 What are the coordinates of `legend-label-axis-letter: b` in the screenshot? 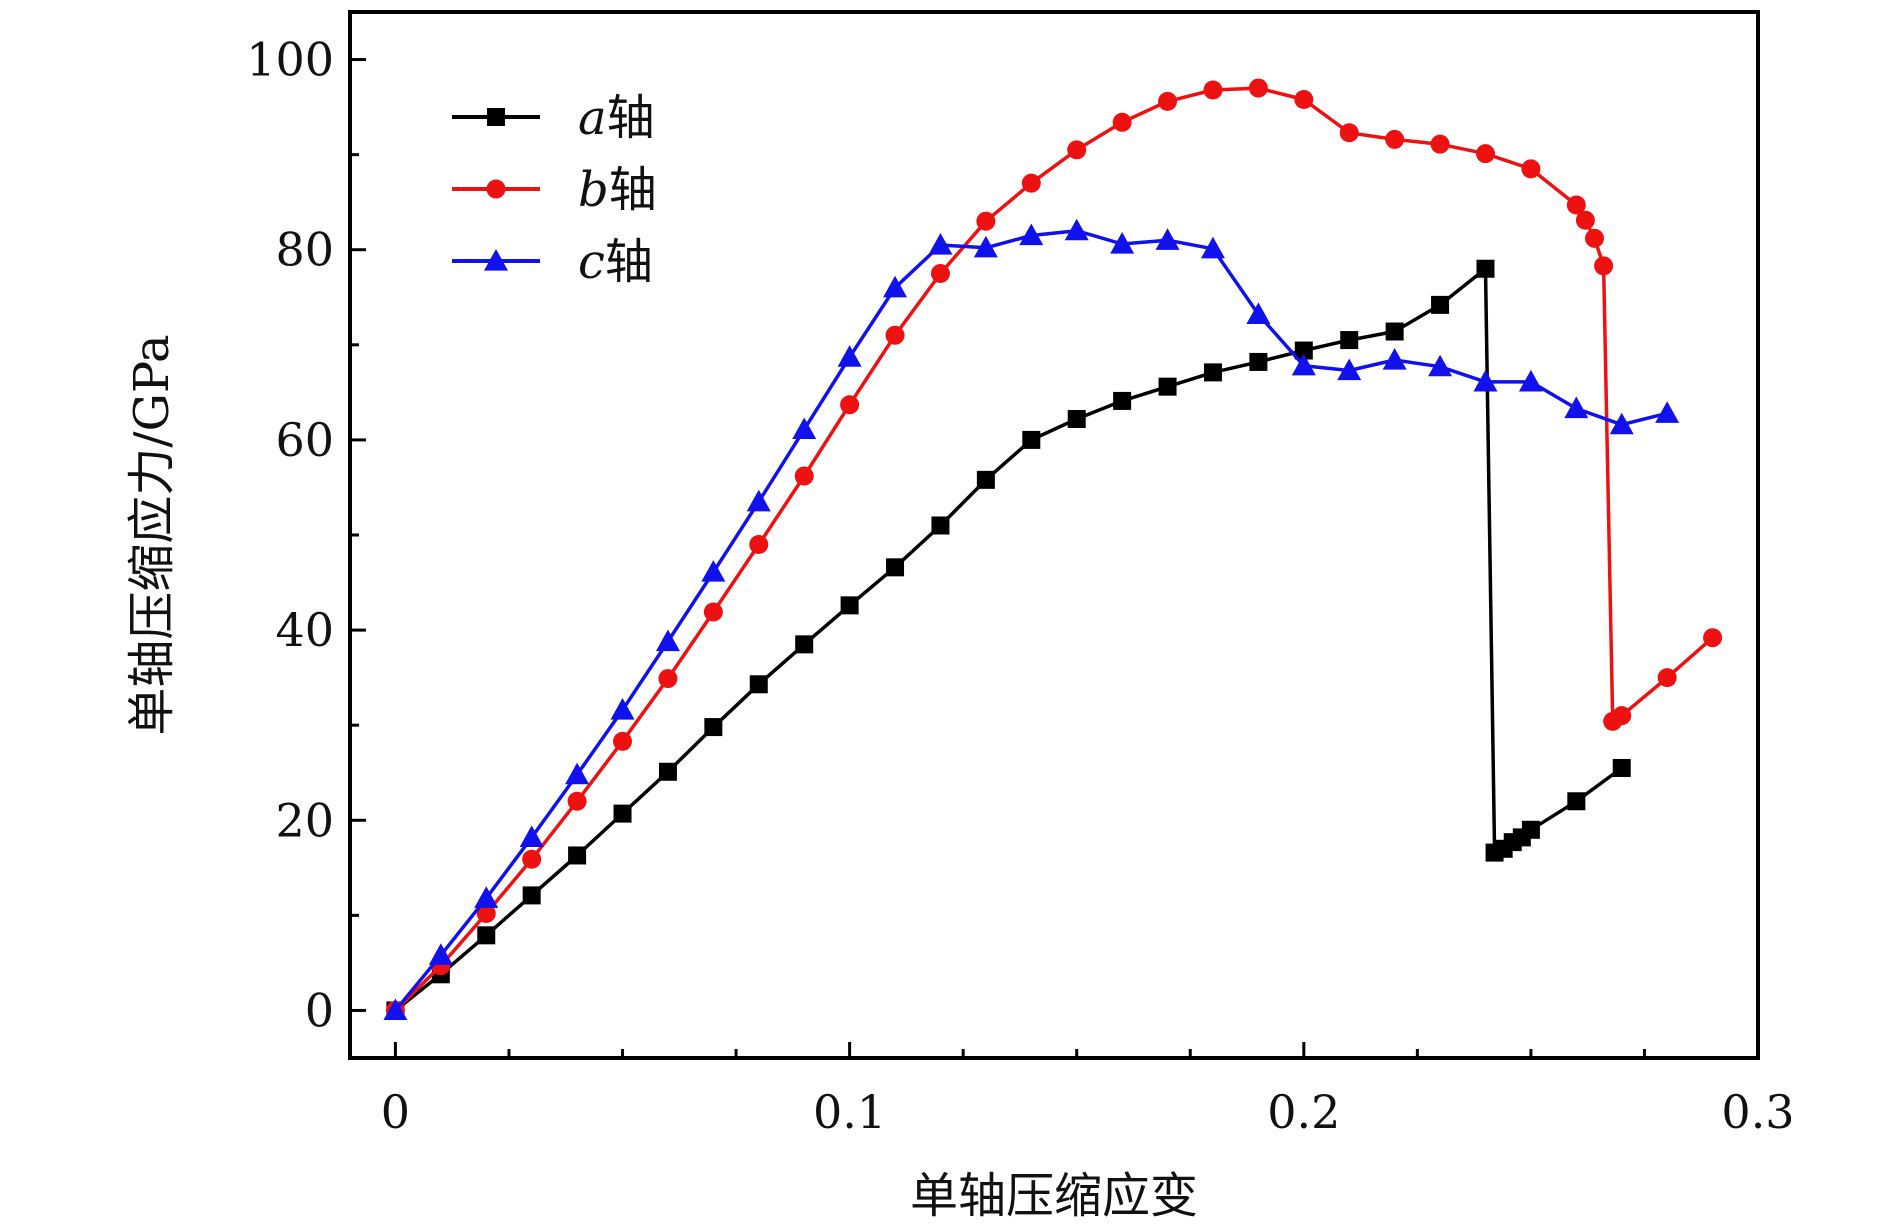 It's located at (593, 190).